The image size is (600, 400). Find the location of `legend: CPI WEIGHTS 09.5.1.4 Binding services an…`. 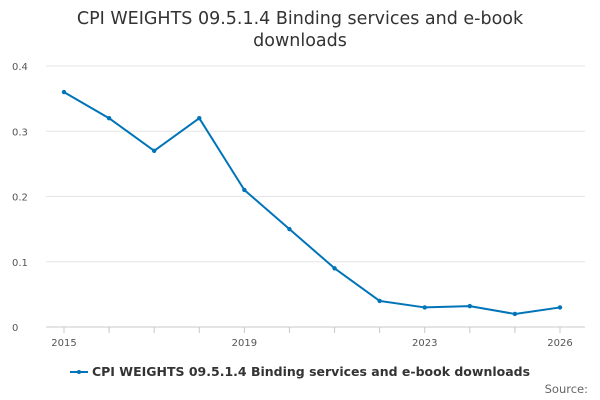

legend: CPI WEIGHTS 09.5.1.4 Binding services an… is located at coordinates (300, 371).